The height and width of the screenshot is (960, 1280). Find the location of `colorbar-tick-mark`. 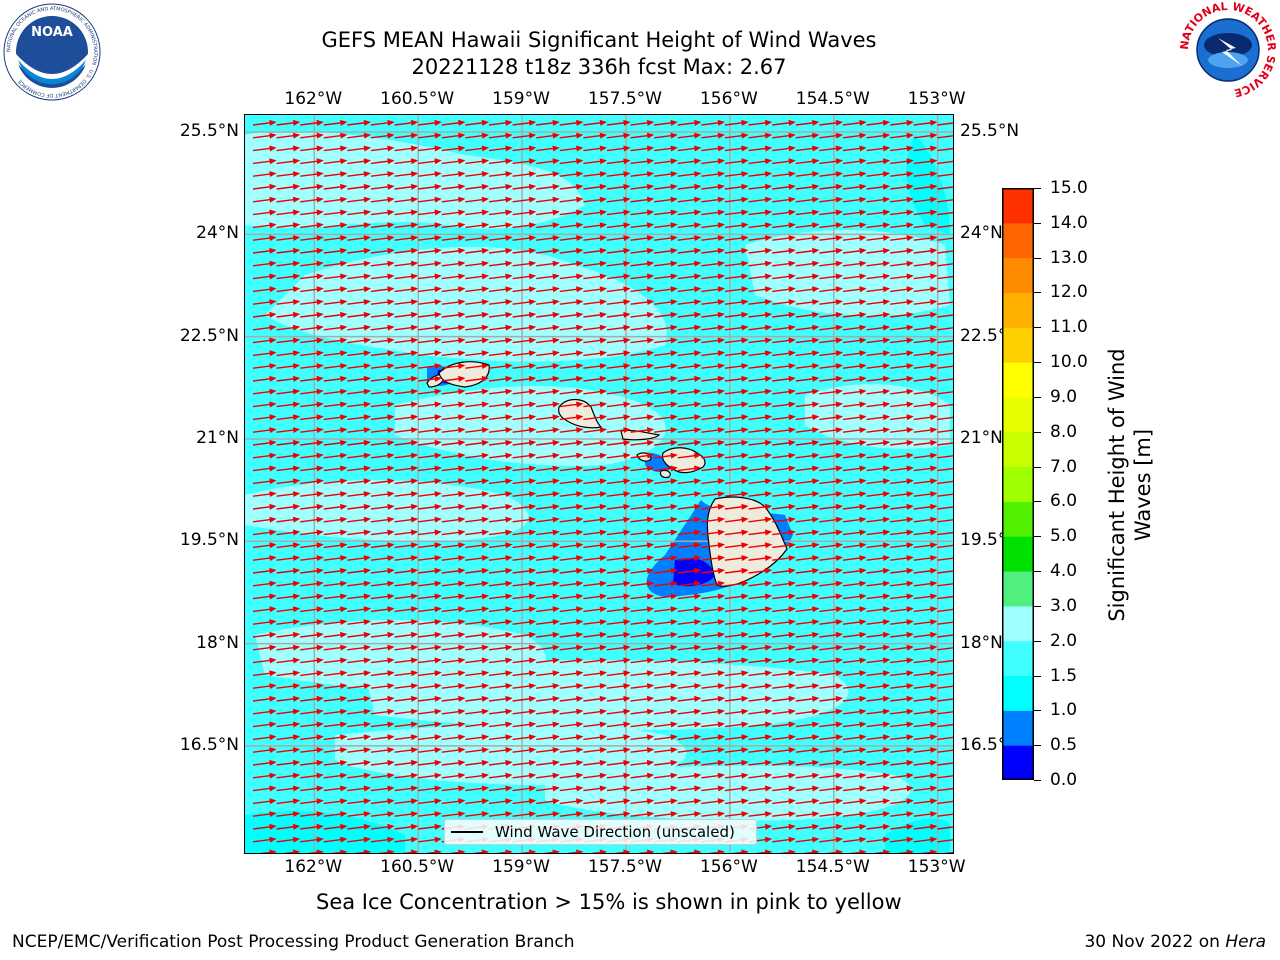

colorbar-tick-mark is located at coordinates (1037, 746).